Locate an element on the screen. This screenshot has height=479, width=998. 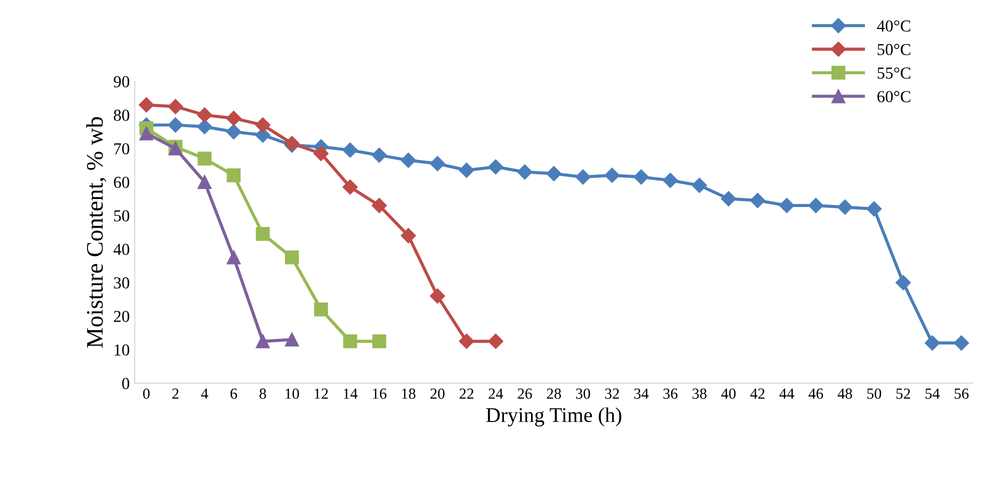
x-tick-label: 26 is located at coordinates (525, 393).